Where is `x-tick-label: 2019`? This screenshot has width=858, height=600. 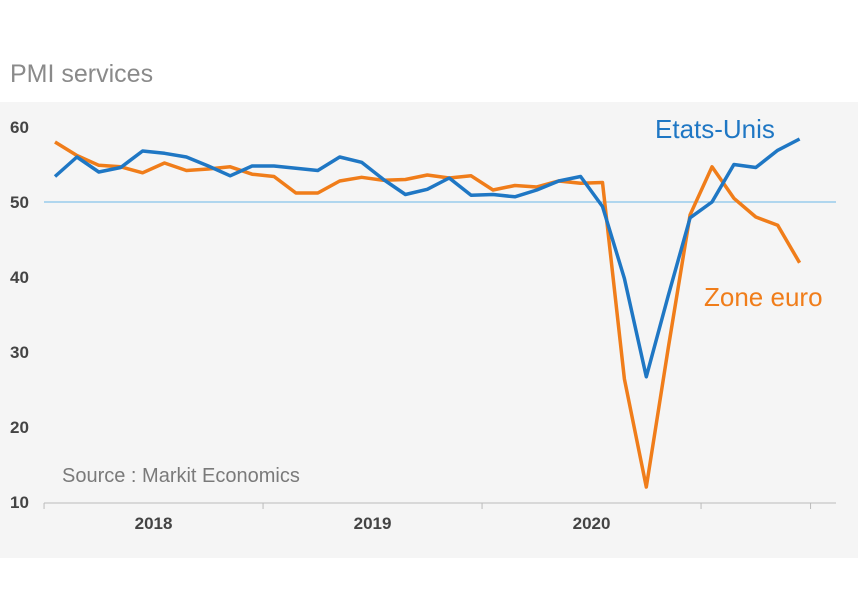 x-tick-label: 2019 is located at coordinates (373, 523).